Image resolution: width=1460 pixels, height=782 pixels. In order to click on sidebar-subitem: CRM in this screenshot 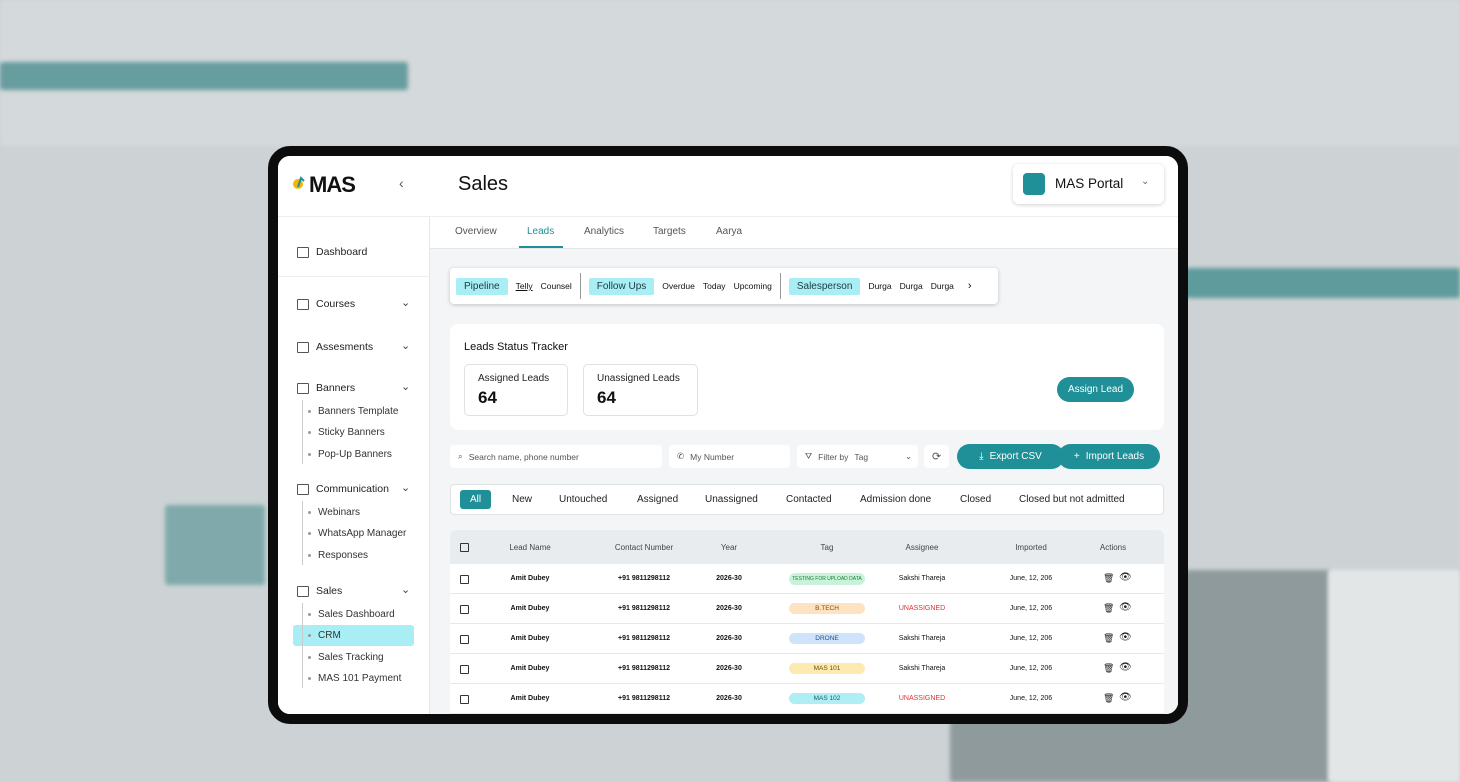, I will do `click(329, 636)`.